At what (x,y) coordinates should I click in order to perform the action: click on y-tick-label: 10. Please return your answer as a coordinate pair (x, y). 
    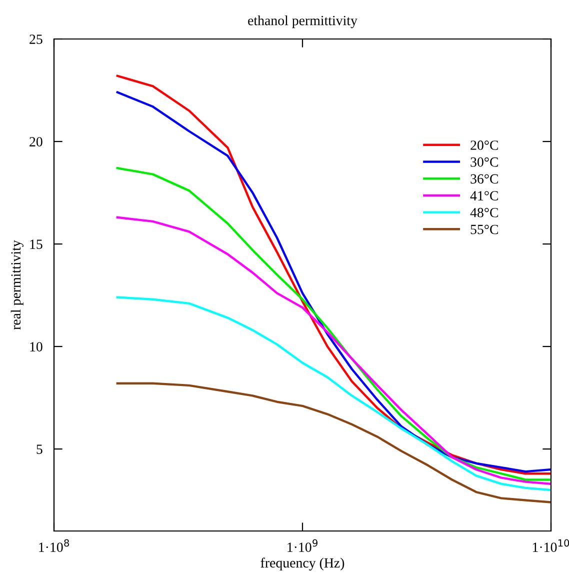
    Looking at the image, I should click on (36, 347).